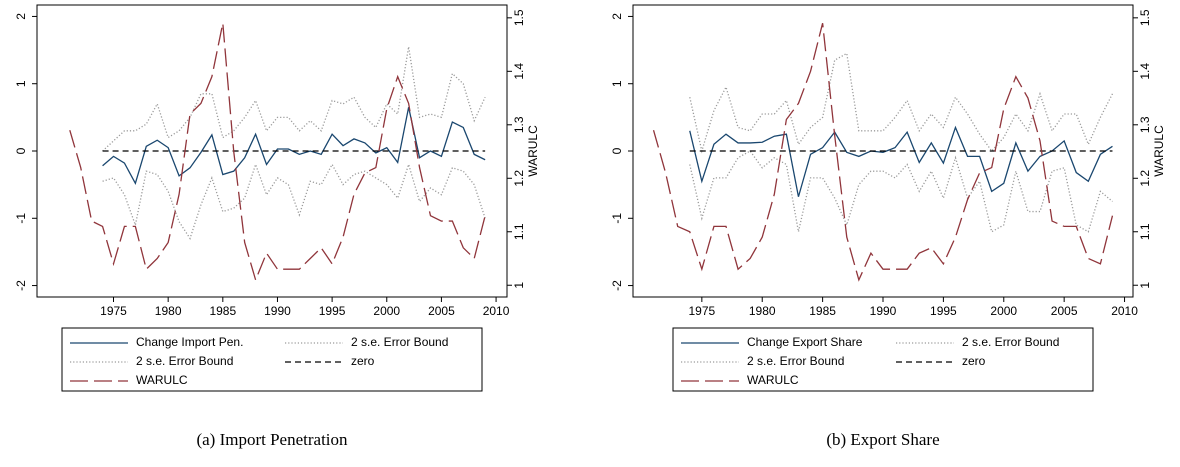 The height and width of the screenshot is (467, 1180). Describe the element at coordinates (882, 439) in the screenshot. I see `caption: (b) Export Share` at that location.